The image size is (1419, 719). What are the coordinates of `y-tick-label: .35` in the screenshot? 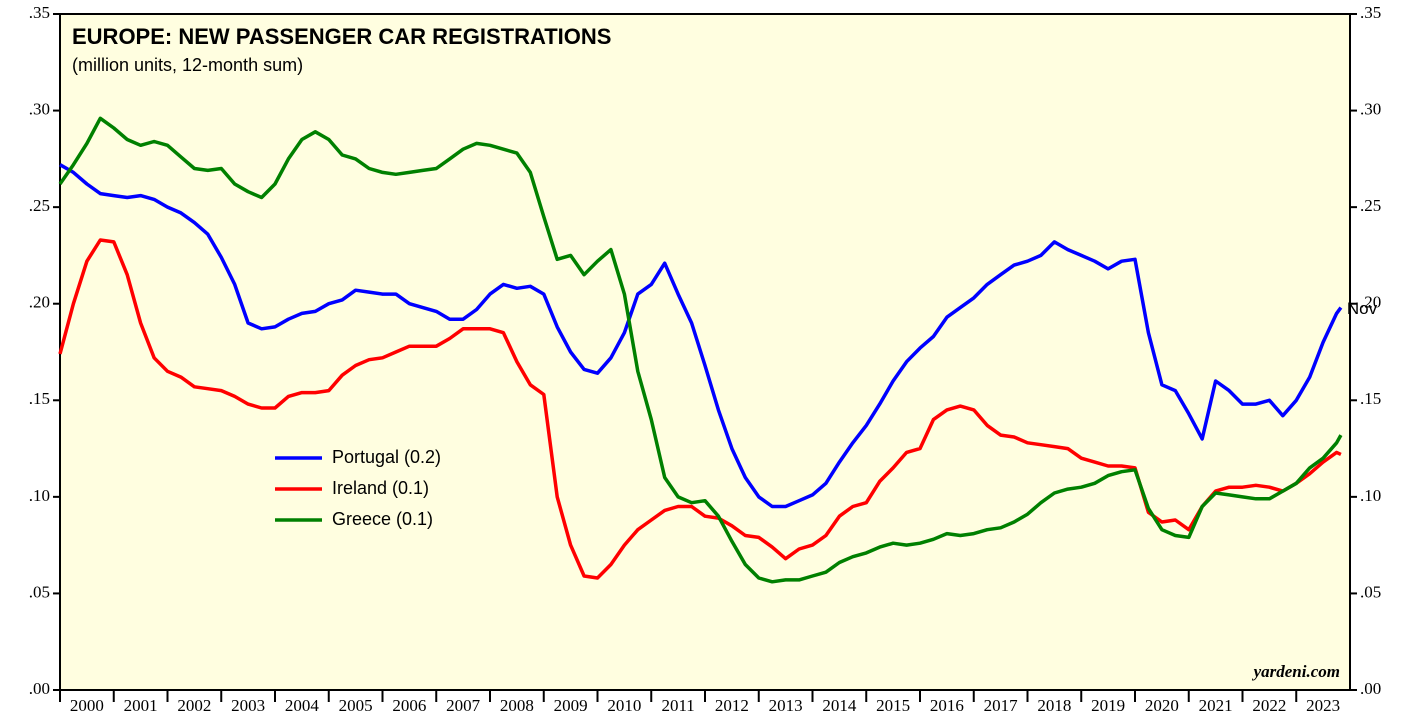 It's located at (39, 12).